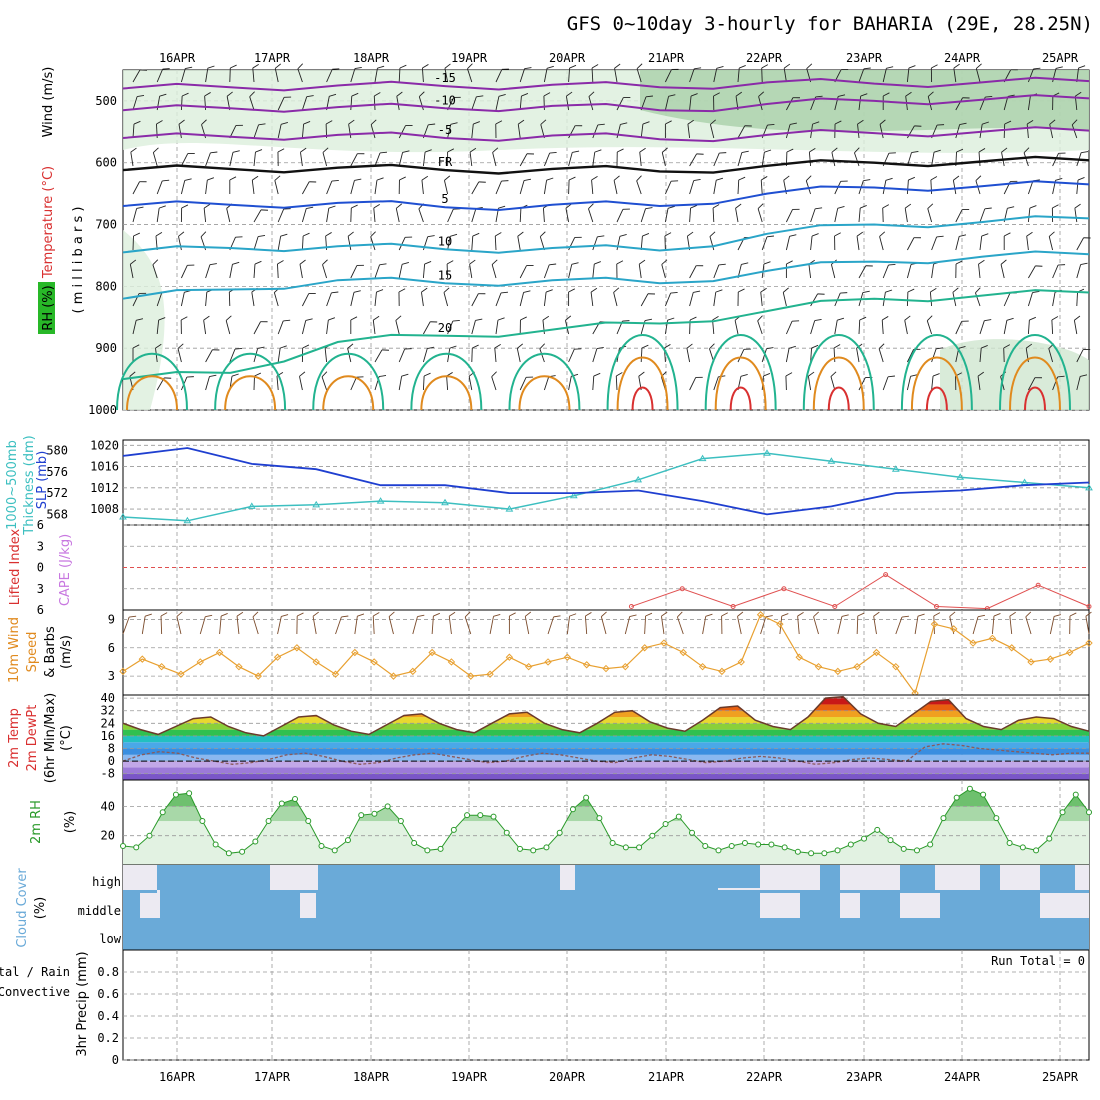  What do you see at coordinates (102, 410) in the screenshot?
I see `pressure-tick-1000: 1000` at bounding box center [102, 410].